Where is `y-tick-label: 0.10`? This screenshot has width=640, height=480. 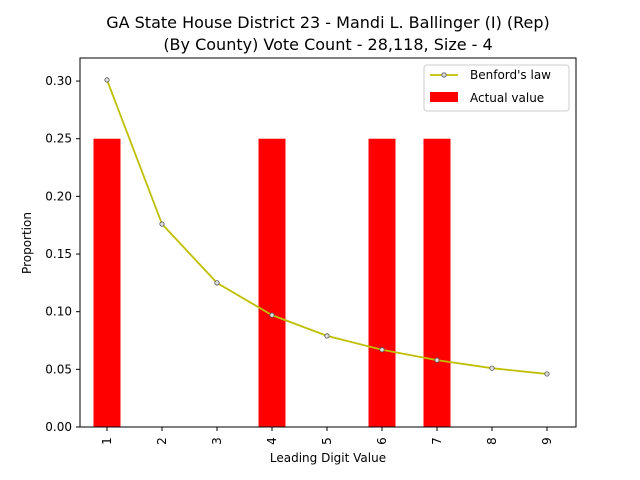
y-tick-label: 0.10 is located at coordinates (58, 312).